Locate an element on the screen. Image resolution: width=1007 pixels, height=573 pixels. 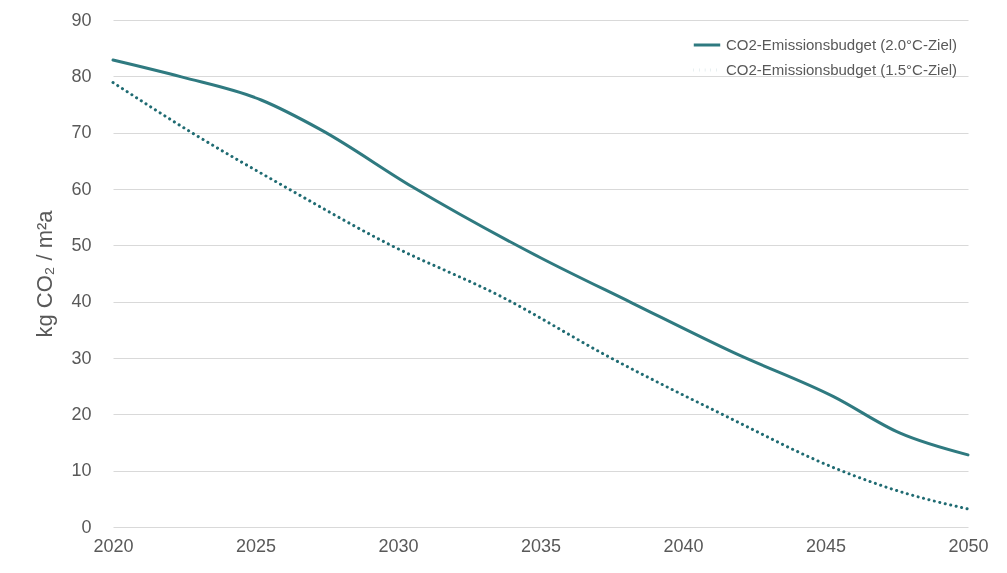
x-tick-label: 2040 is located at coordinates (683, 545).